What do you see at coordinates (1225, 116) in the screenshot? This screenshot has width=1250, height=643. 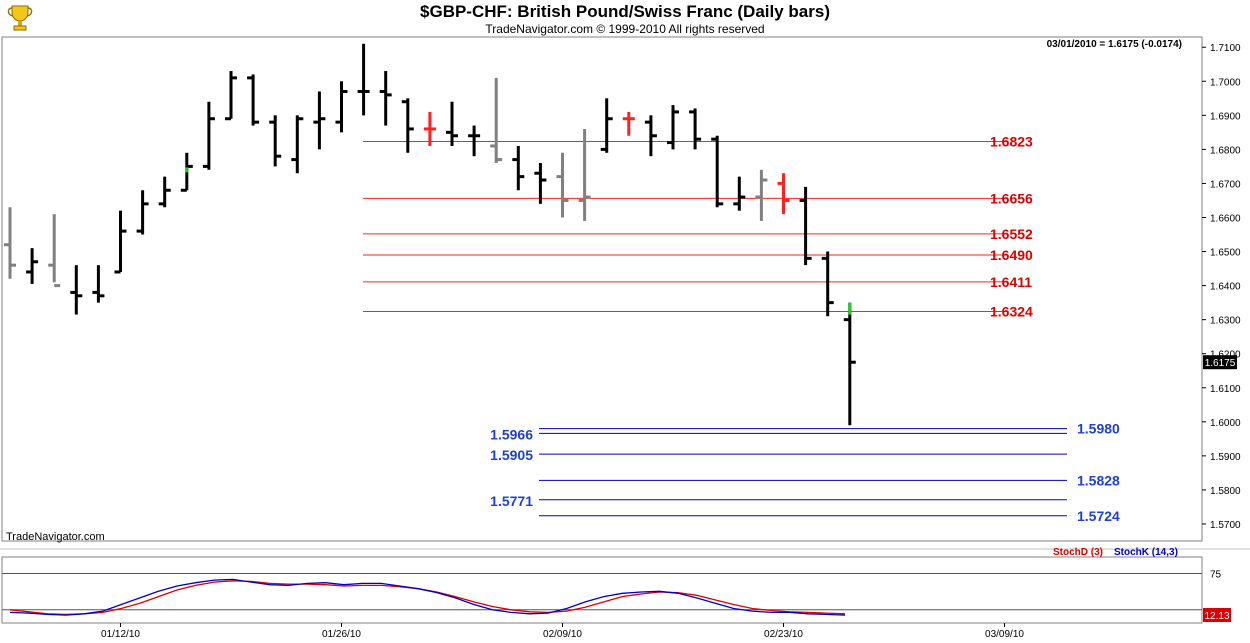 I see `y-tick-label: 1.6900` at bounding box center [1225, 116].